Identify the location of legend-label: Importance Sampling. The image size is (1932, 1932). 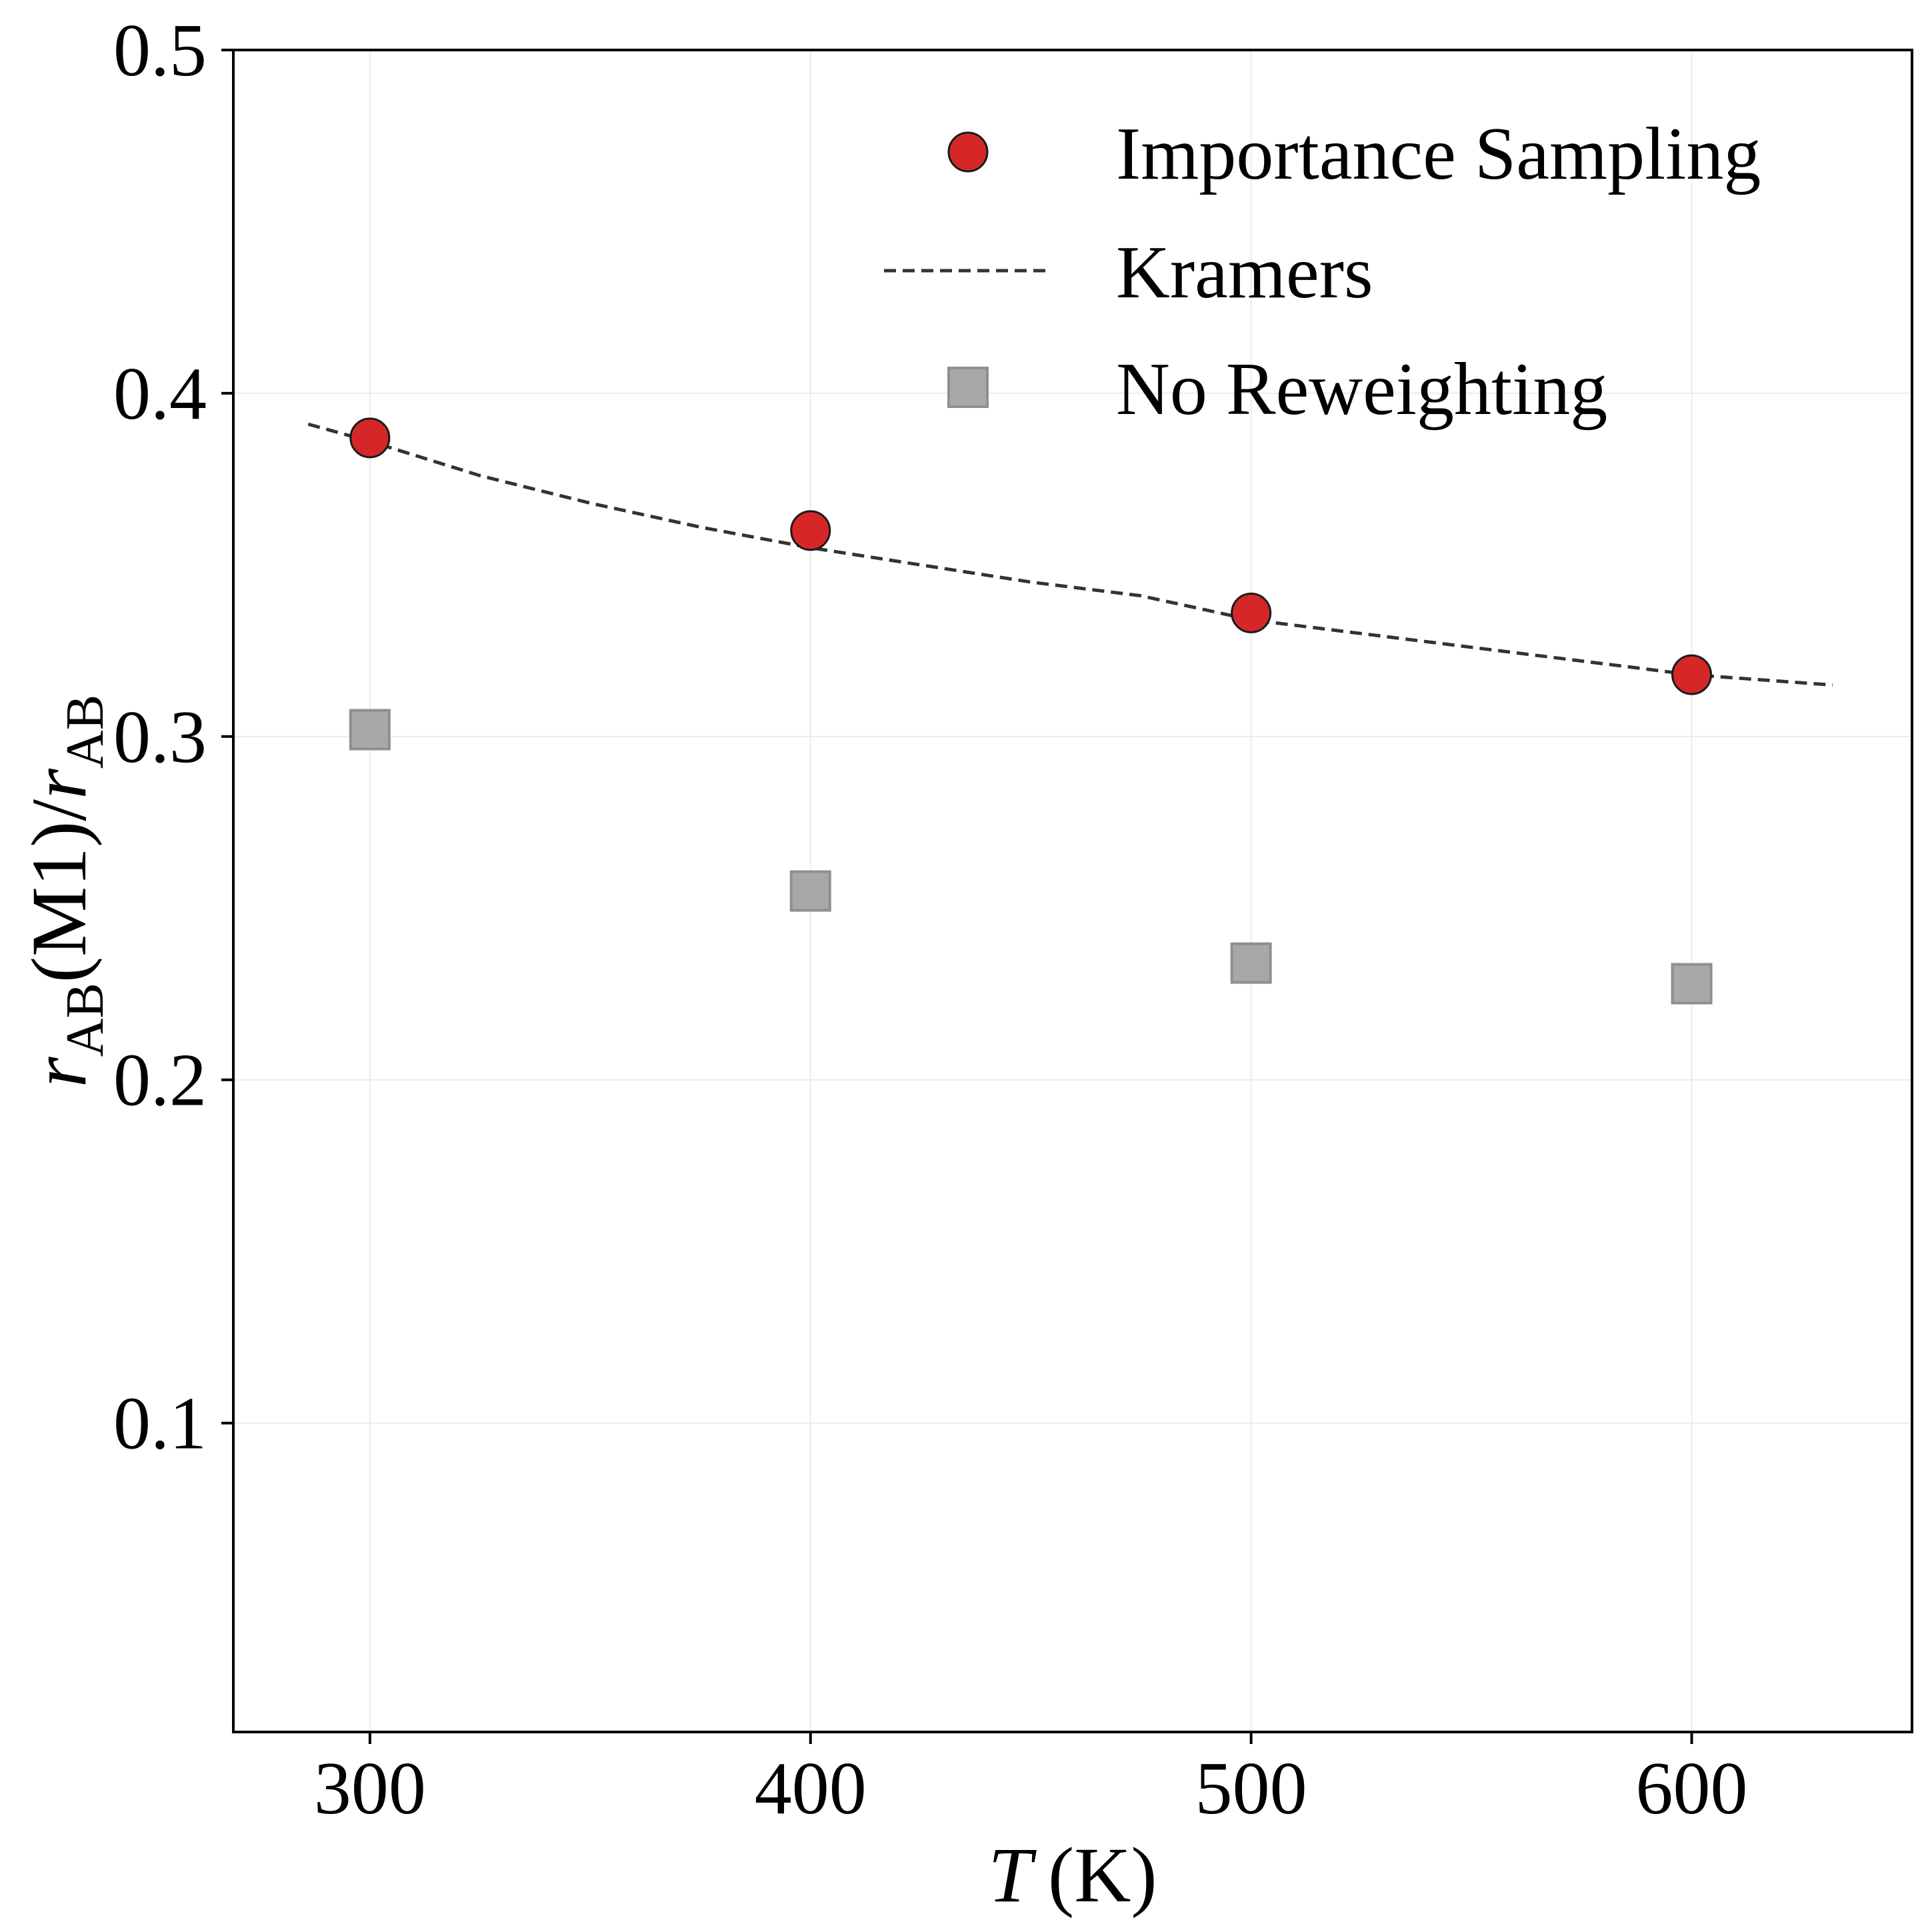
(1438, 154).